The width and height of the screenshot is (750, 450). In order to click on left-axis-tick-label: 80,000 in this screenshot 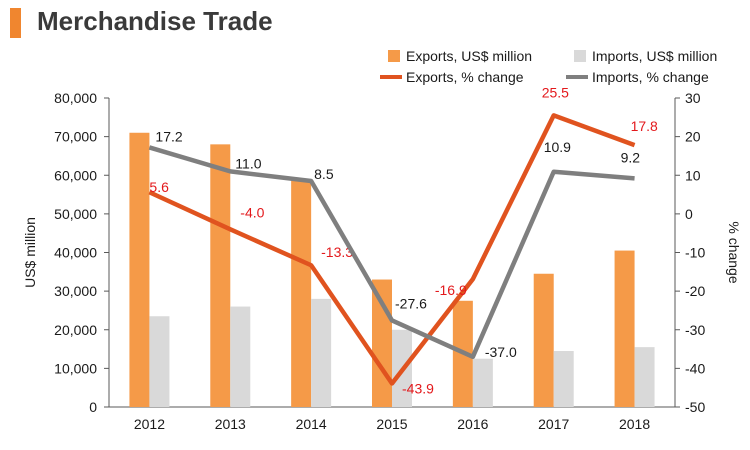, I will do `click(75, 98)`.